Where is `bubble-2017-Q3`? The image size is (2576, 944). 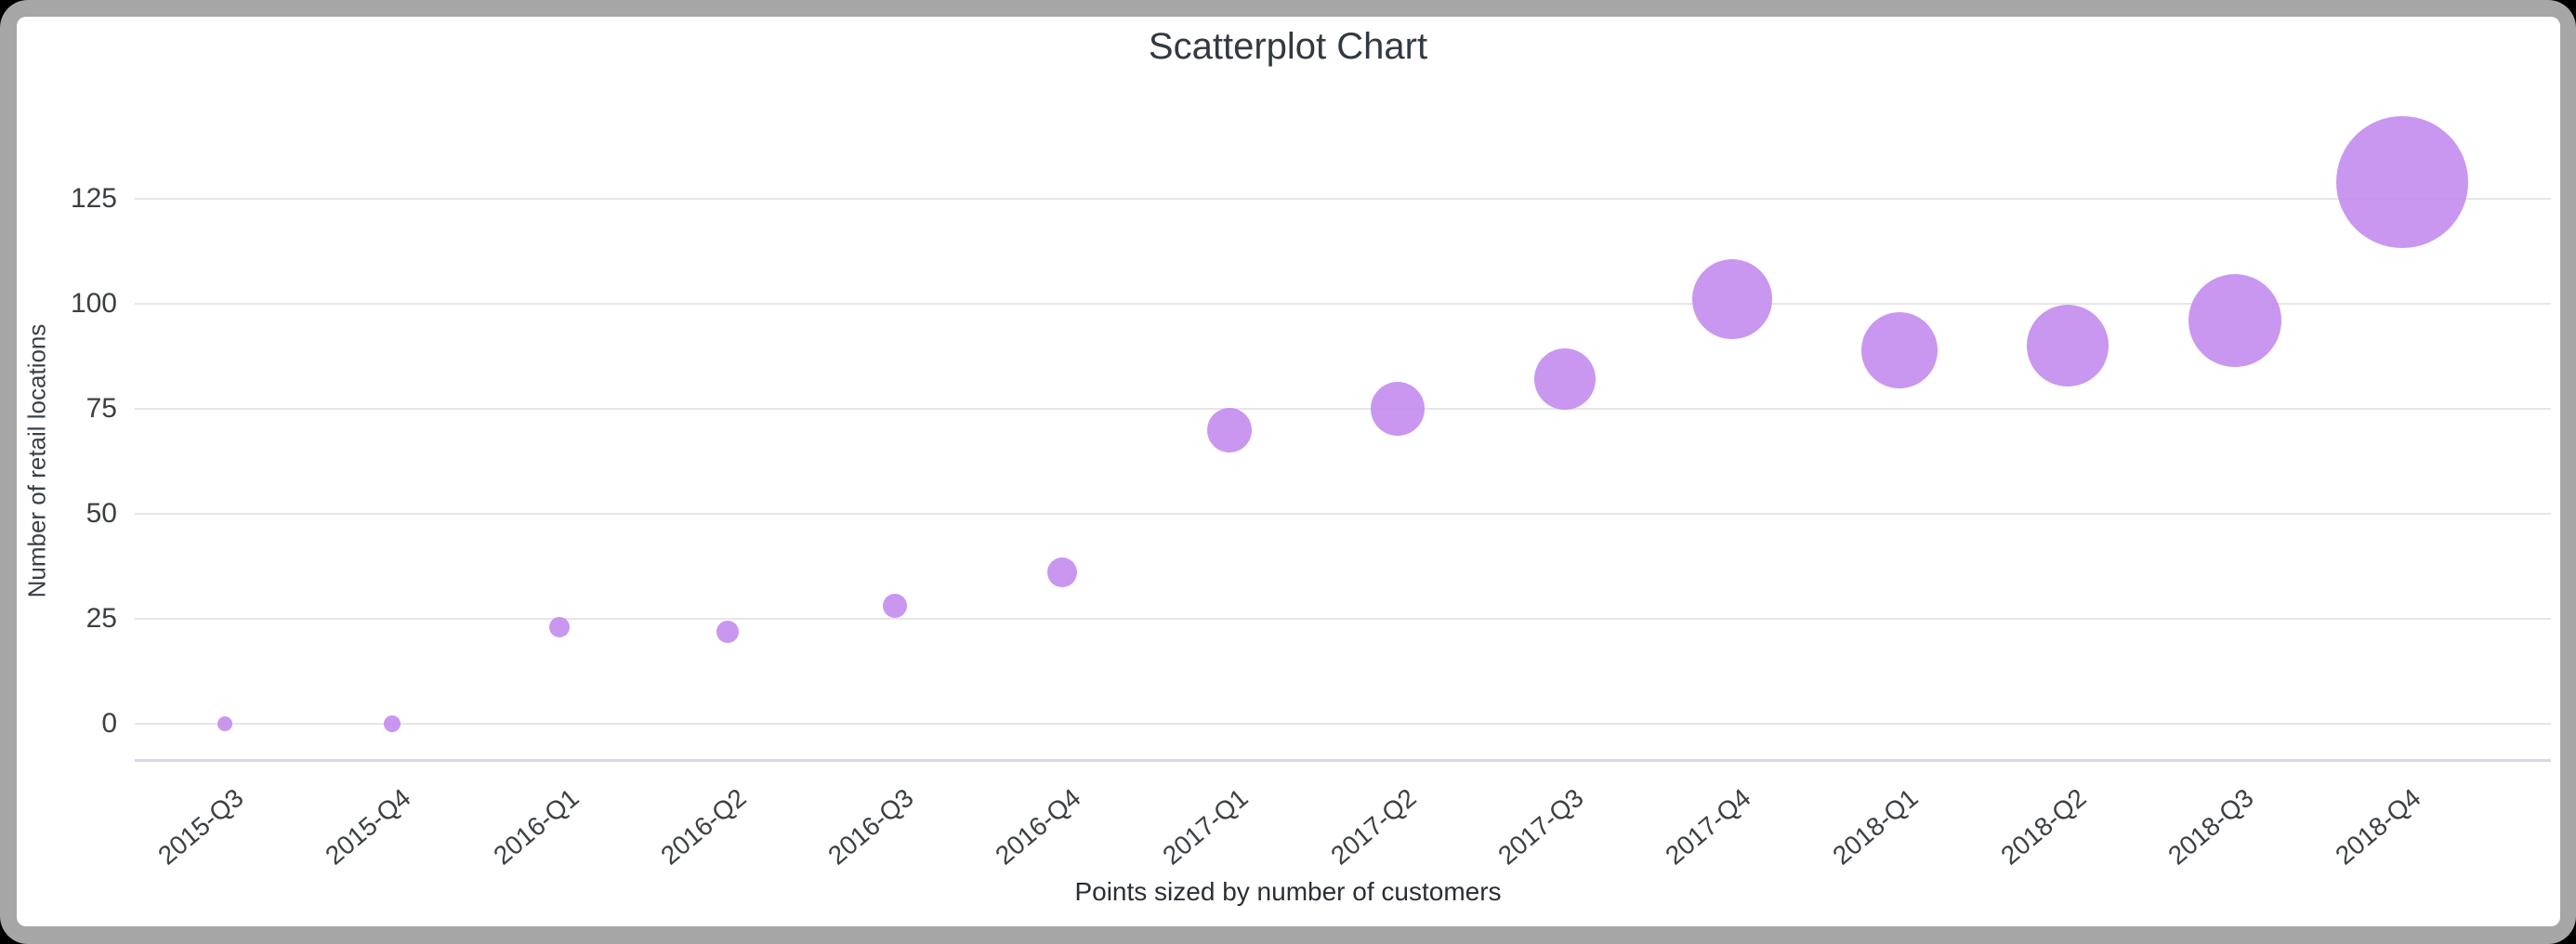
bubble-2017-Q3 is located at coordinates (1564, 379).